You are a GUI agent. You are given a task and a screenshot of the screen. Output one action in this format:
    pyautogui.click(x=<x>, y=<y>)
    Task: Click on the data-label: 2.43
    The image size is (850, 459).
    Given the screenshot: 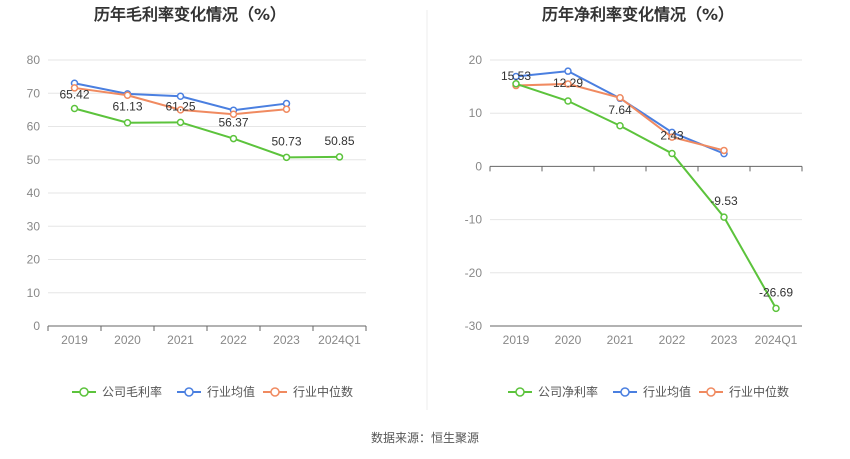 What is the action you would take?
    pyautogui.click(x=672, y=135)
    